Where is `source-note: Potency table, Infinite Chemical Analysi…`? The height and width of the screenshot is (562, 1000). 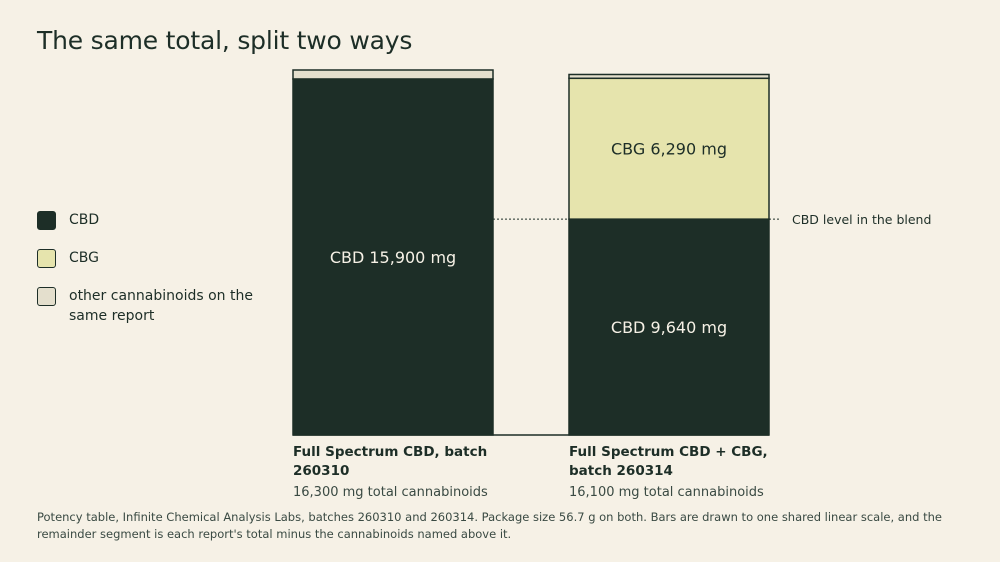 source-note: Potency table, Infinite Chemical Analysi… is located at coordinates (489, 525).